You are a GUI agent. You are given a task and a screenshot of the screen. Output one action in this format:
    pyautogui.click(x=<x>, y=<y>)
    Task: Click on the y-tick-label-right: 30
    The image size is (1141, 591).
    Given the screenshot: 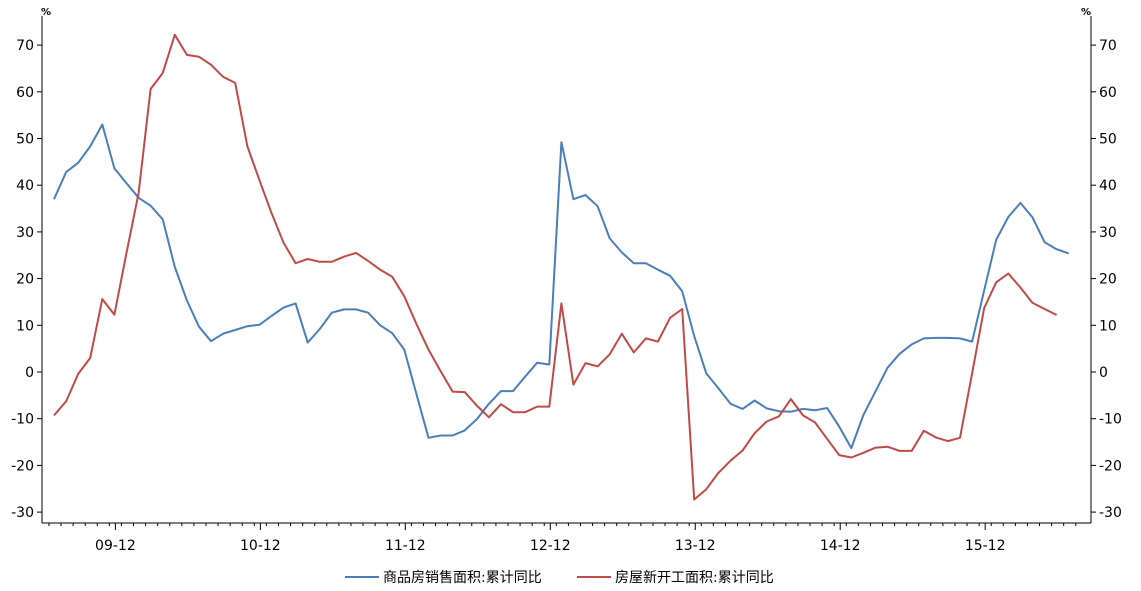 What is the action you would take?
    pyautogui.click(x=1108, y=233)
    